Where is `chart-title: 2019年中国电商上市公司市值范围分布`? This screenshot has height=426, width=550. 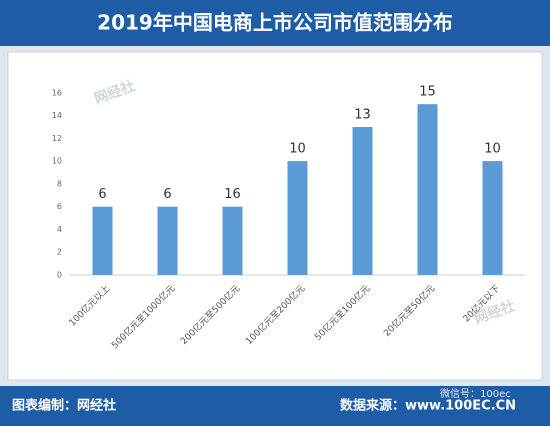 chart-title: 2019年中国电商上市公司市值范围分布 is located at coordinates (275, 23).